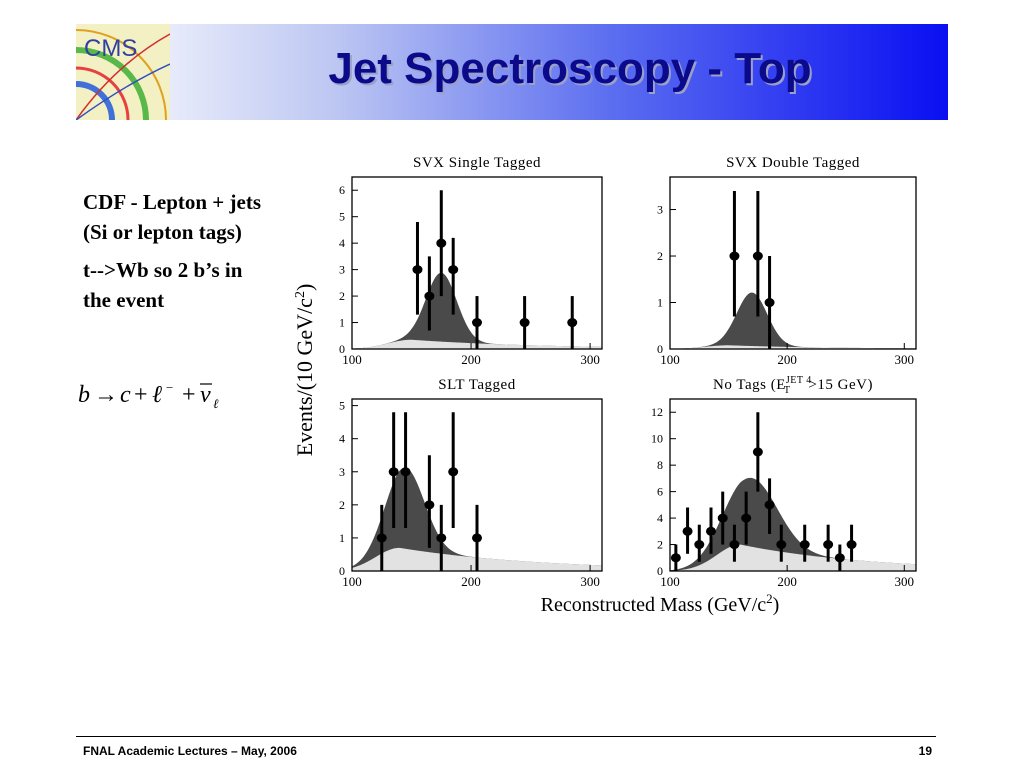 The image size is (1024, 768). I want to click on formula-minus: −, so click(169, 387).